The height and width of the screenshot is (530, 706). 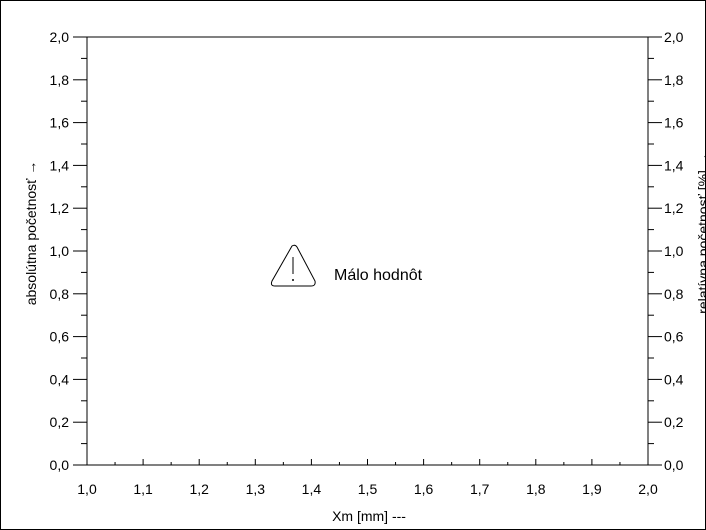 What do you see at coordinates (674, 208) in the screenshot?
I see `y2-tick-label: 1,2` at bounding box center [674, 208].